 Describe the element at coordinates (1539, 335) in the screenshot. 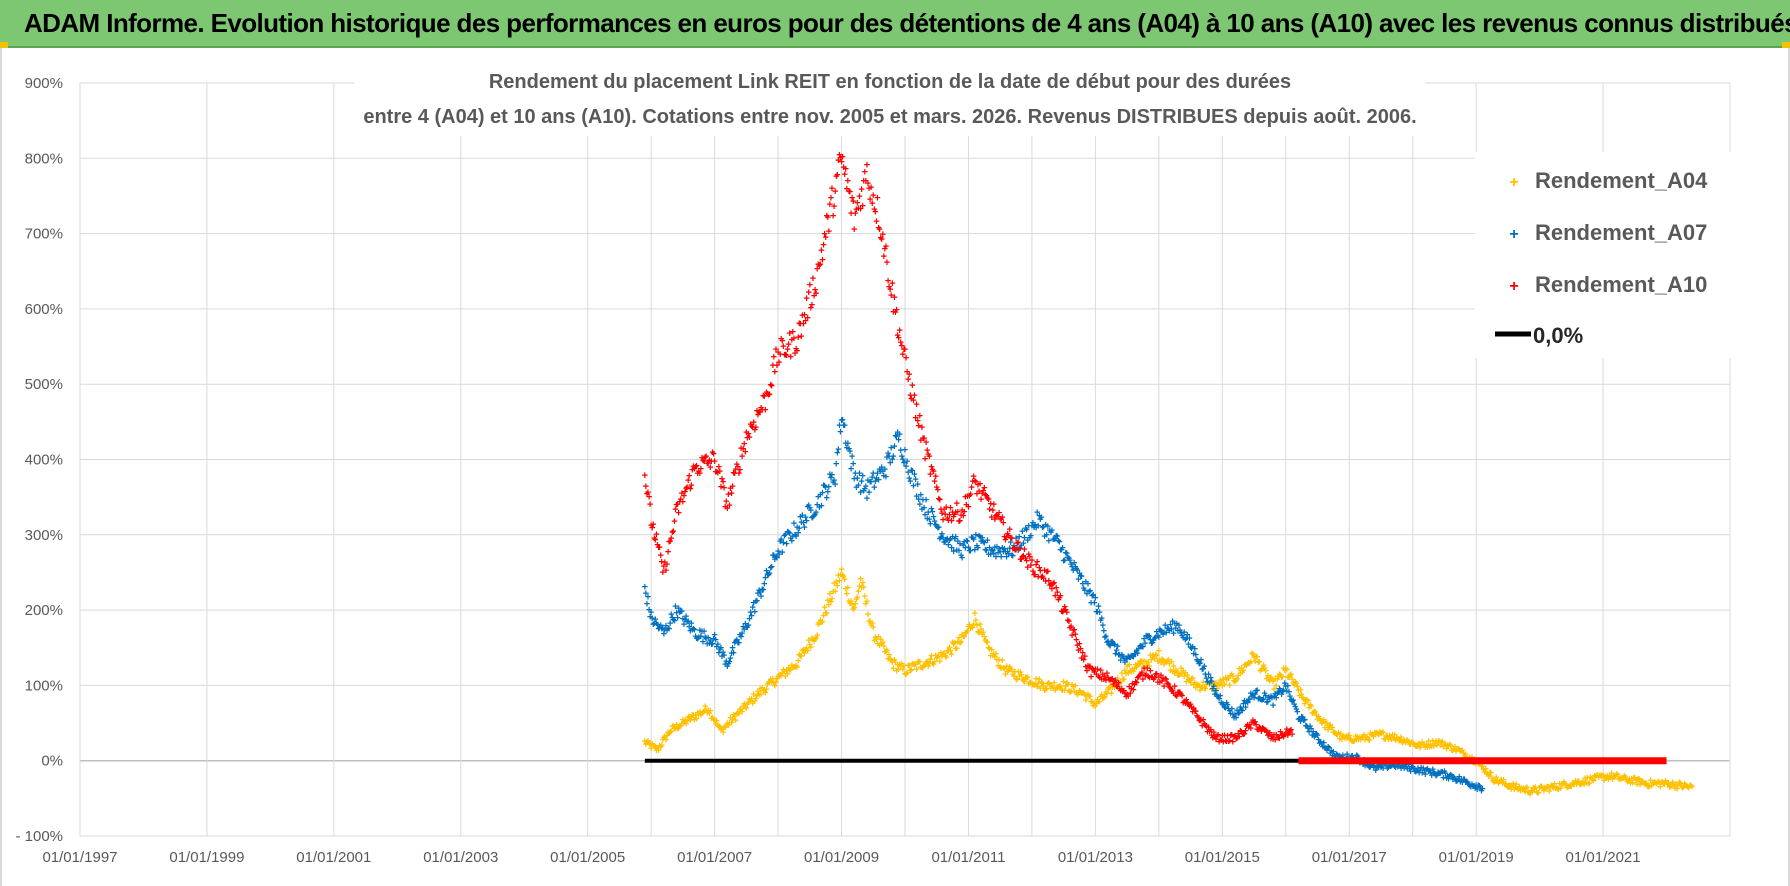

I see `legend-item-zero: 0,0%` at that location.